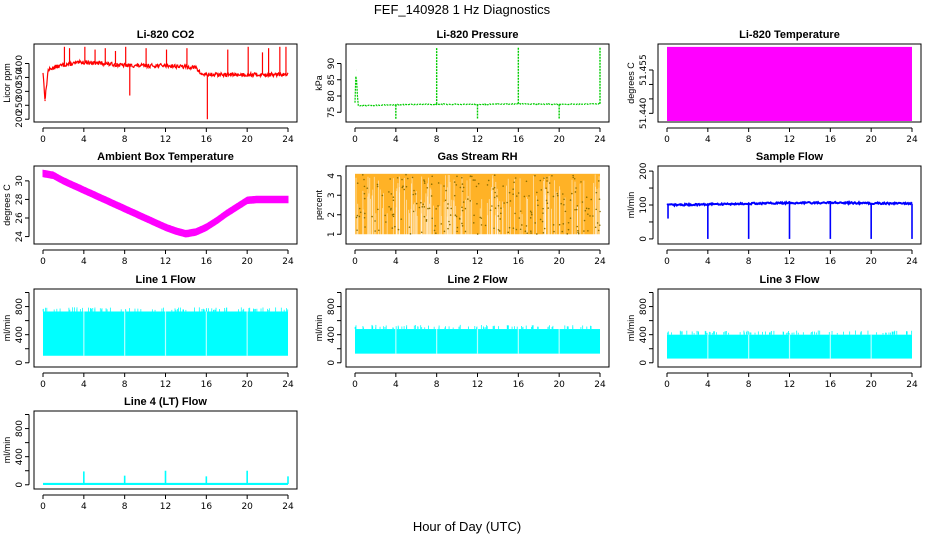 This screenshot has width=936, height=540. What do you see at coordinates (20, 181) in the screenshot?
I see `y-tick-label: 30` at bounding box center [20, 181].